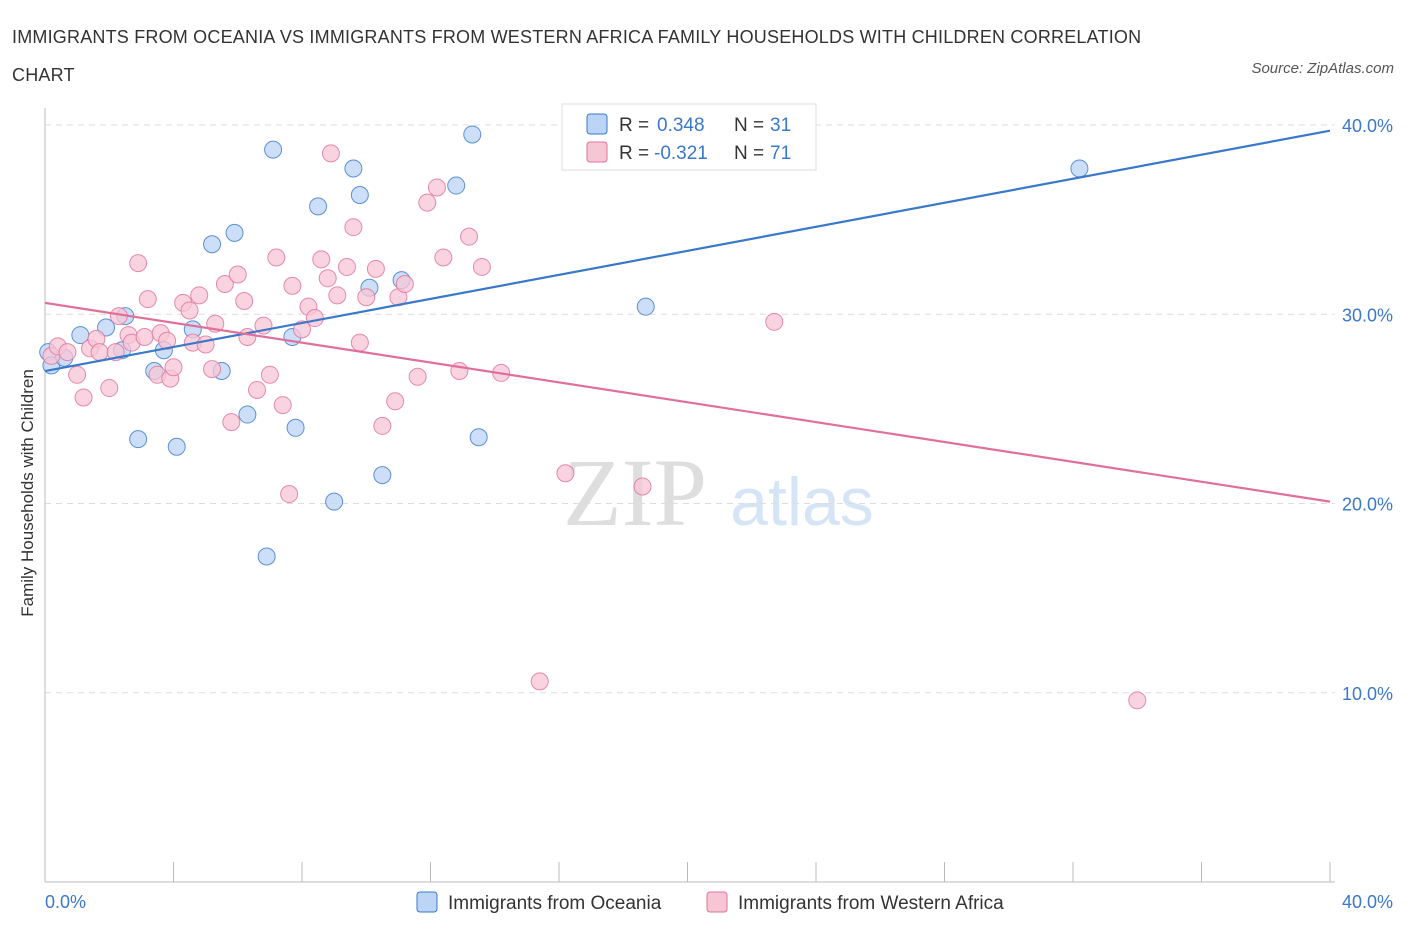 The image size is (1406, 930). What do you see at coordinates (780, 125) in the screenshot?
I see `legend-blue-n-value: 31` at bounding box center [780, 125].